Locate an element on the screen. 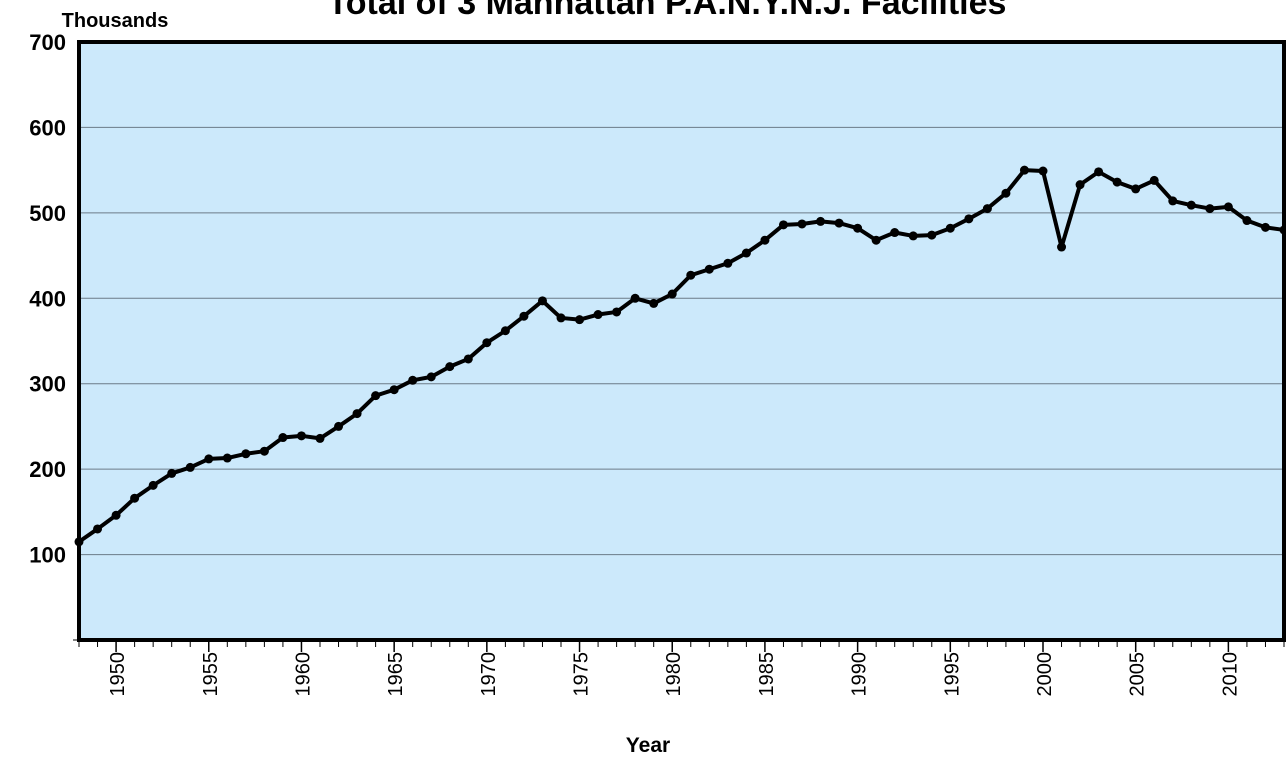 Image resolution: width=1286 pixels, height=760 pixels. x-tick-label: 1970 is located at coordinates (489, 674).